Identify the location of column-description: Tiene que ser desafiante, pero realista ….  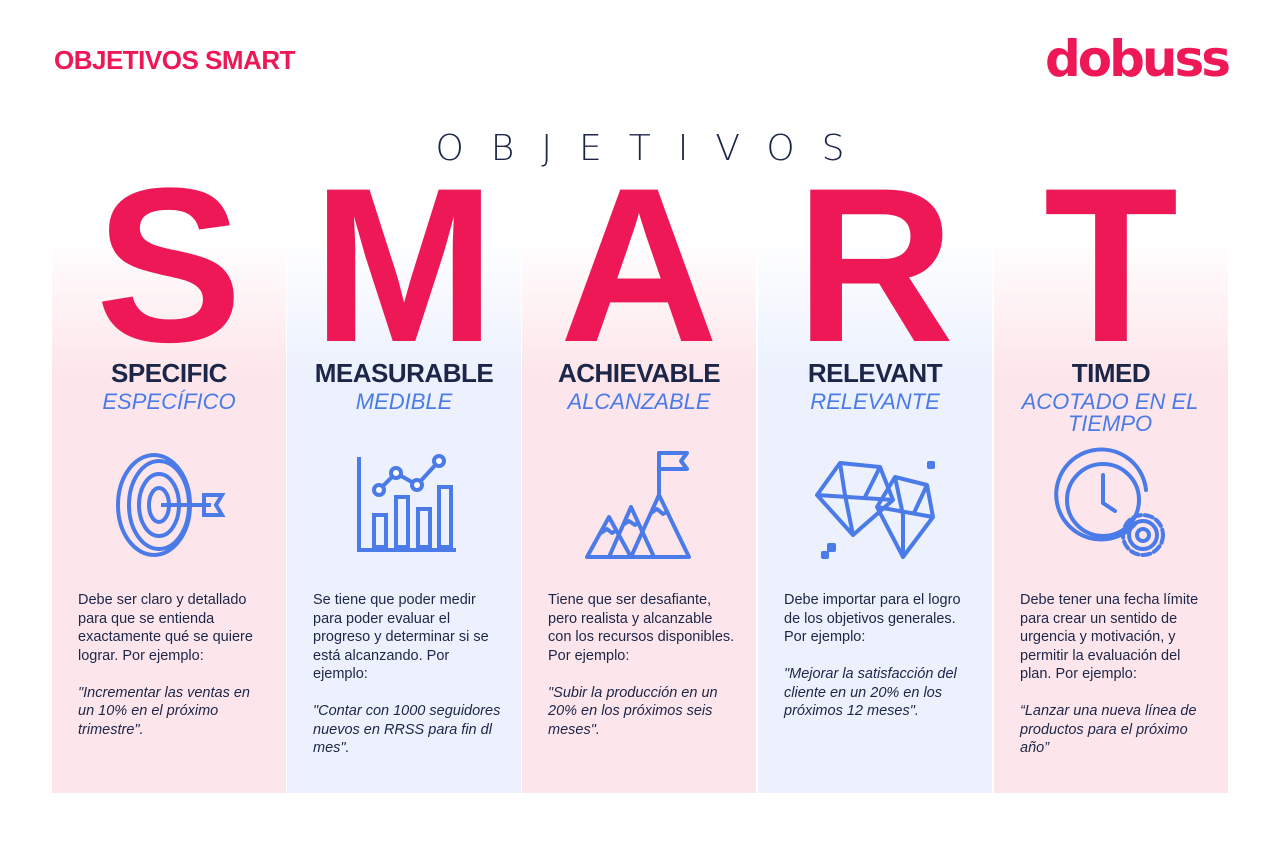
(641, 628).